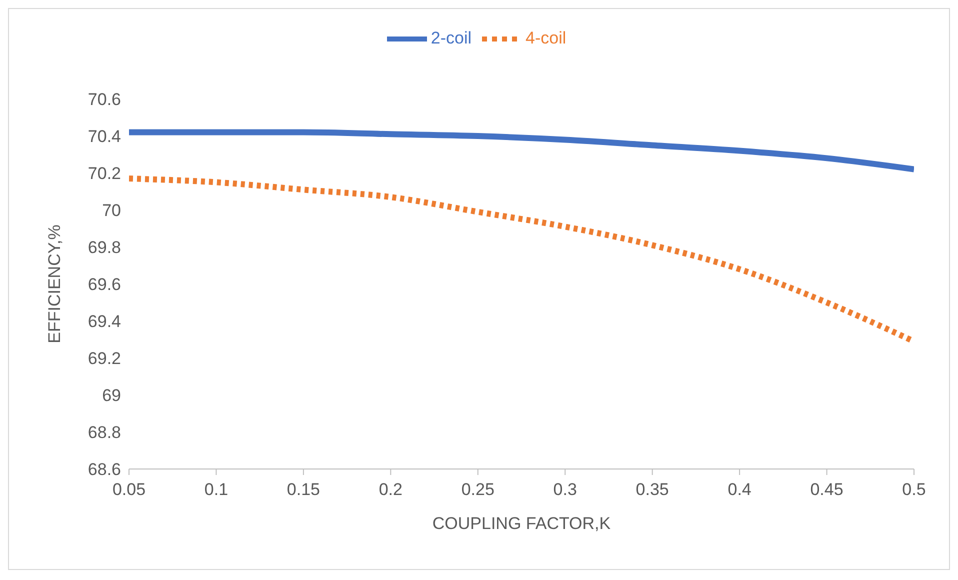 The height and width of the screenshot is (580, 958). Describe the element at coordinates (740, 490) in the screenshot. I see `x-tick-label: 0.4` at that location.